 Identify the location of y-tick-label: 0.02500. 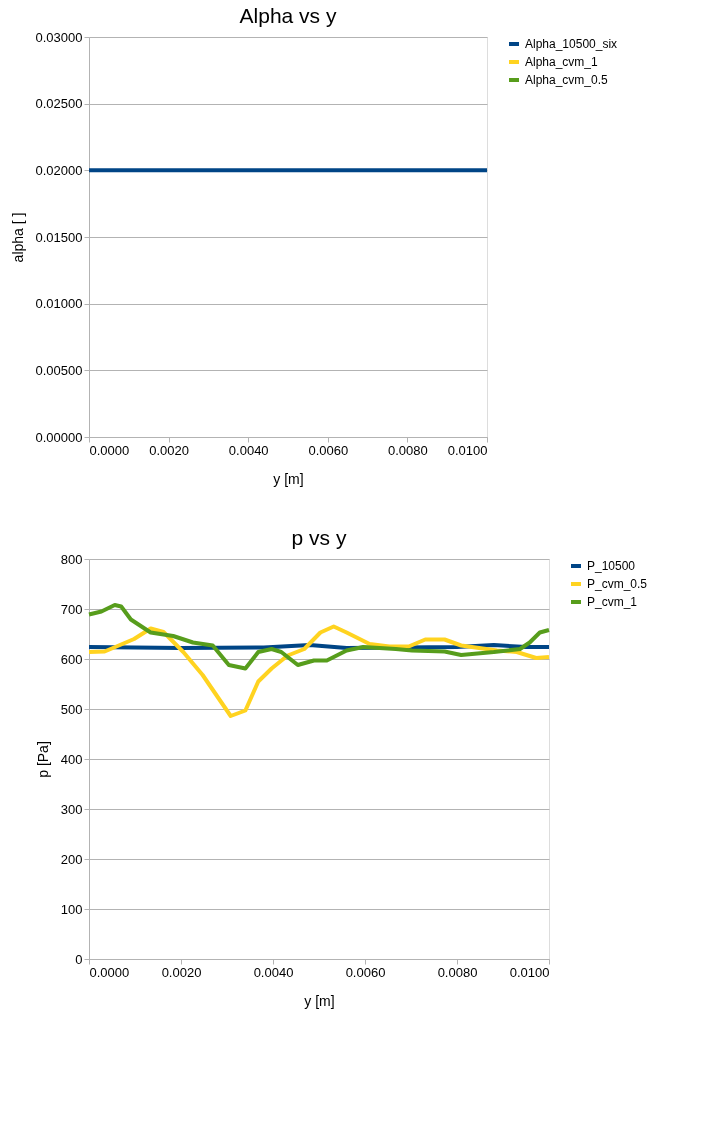
(59, 104).